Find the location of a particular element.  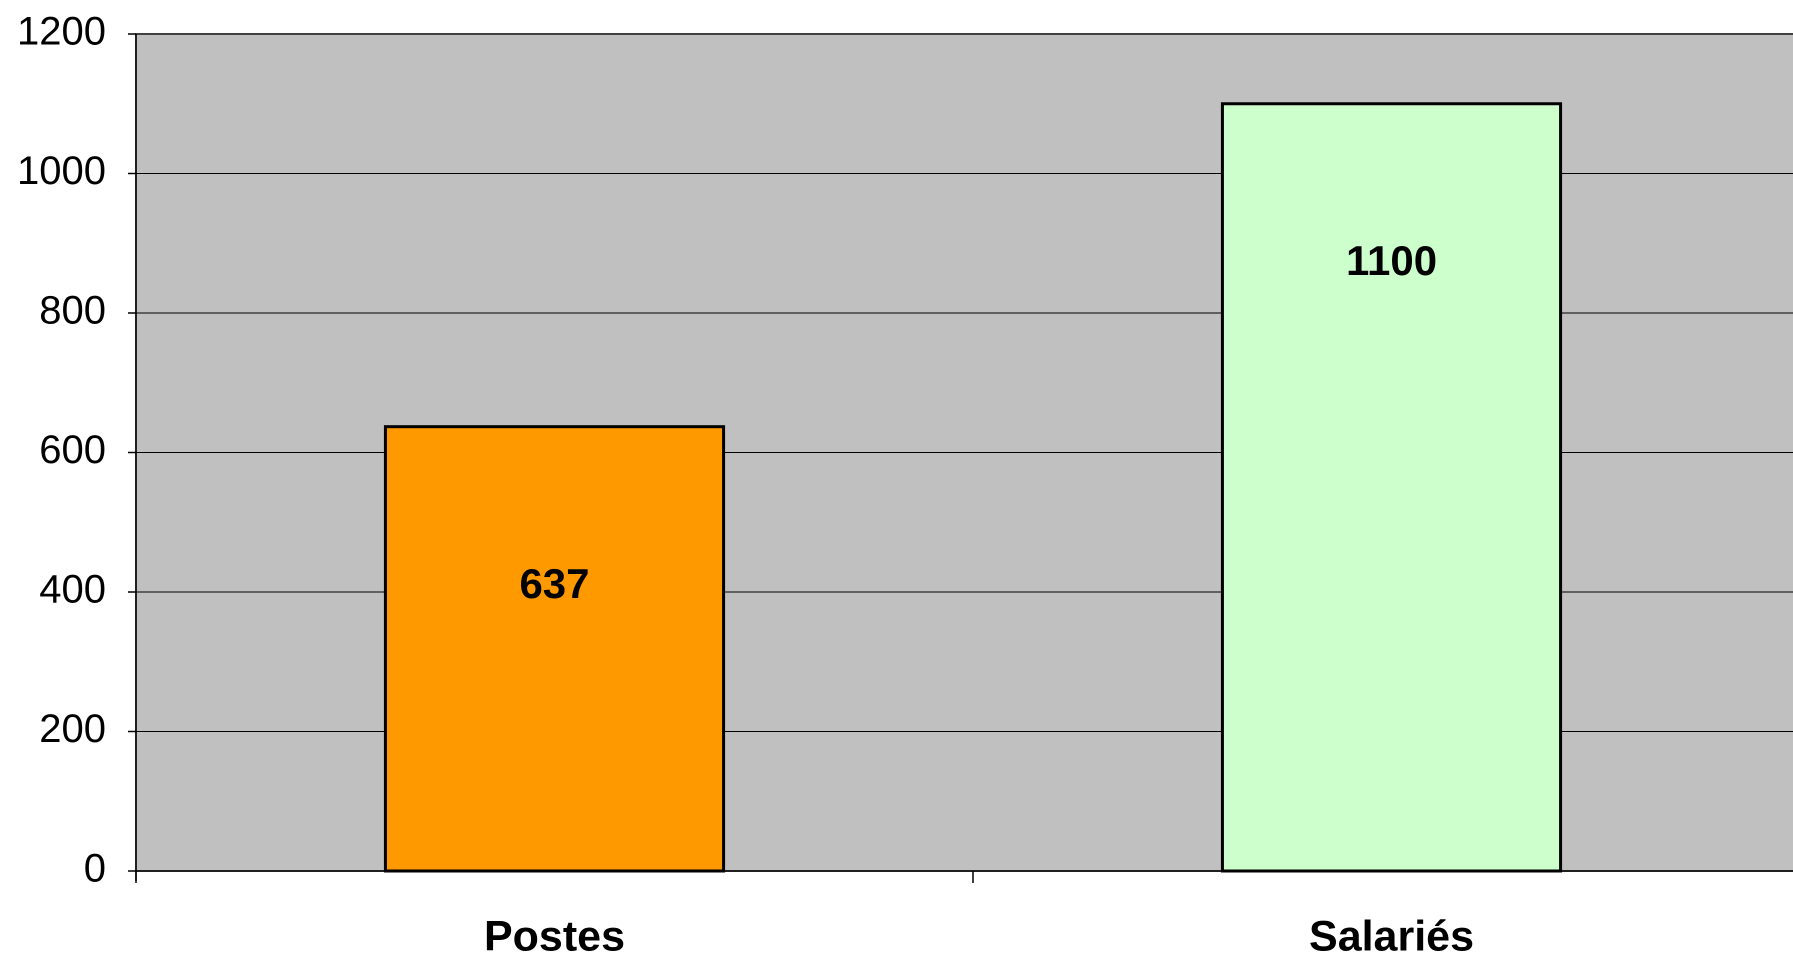

y-tick-label: 800 is located at coordinates (72, 311).